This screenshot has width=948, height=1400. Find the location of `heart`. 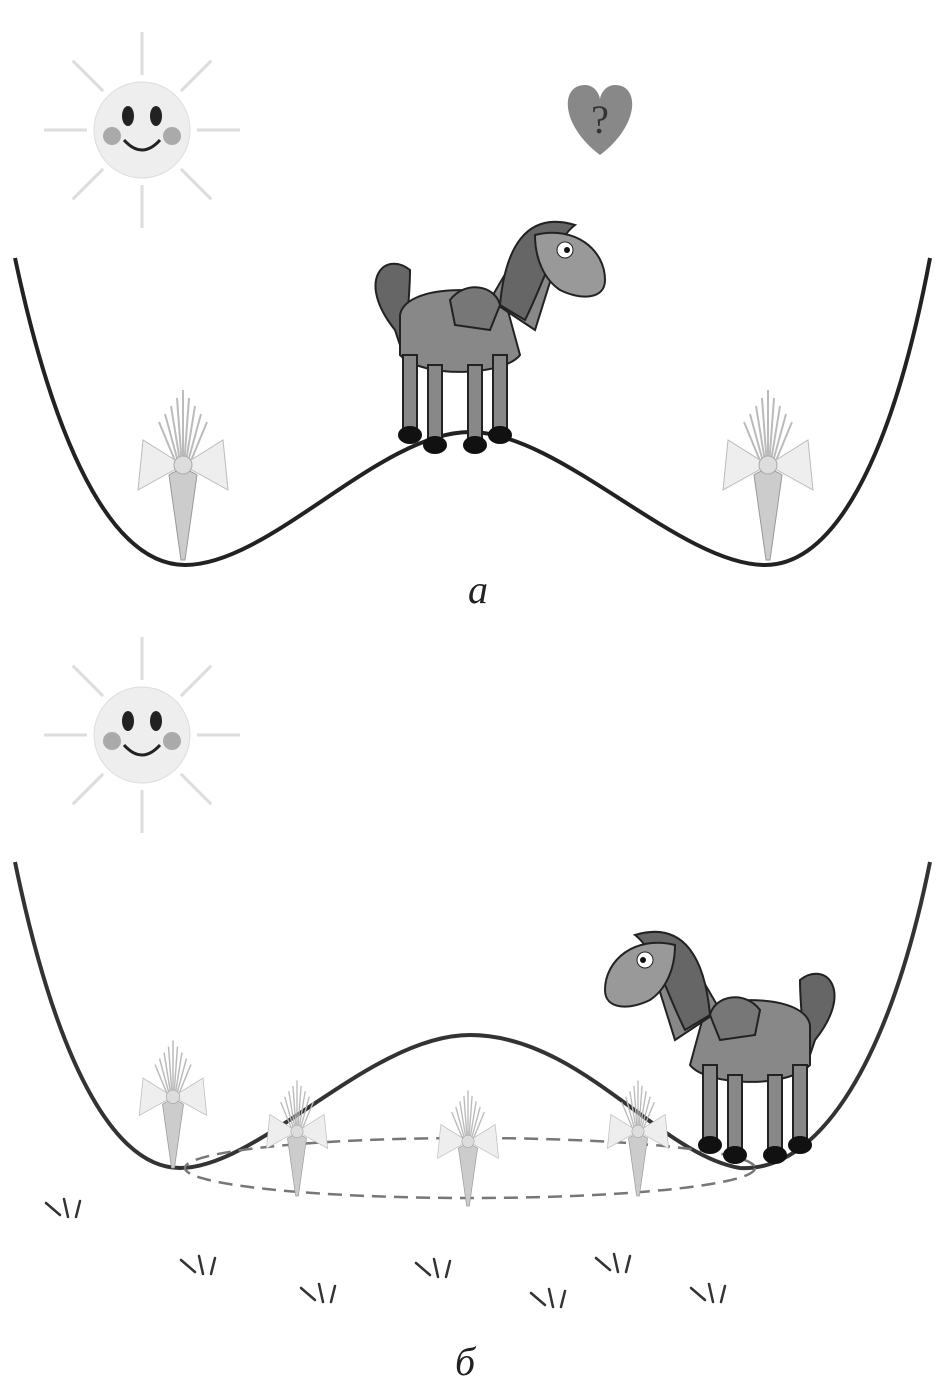

heart is located at coordinates (600, 120).